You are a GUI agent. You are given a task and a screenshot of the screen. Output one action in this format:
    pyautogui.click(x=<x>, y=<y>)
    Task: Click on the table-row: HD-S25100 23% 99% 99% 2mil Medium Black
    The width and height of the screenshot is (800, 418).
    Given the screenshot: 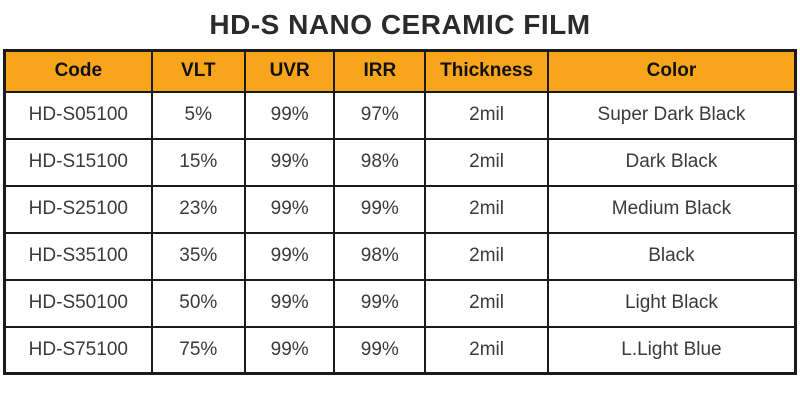 What is the action you would take?
    pyautogui.click(x=400, y=209)
    